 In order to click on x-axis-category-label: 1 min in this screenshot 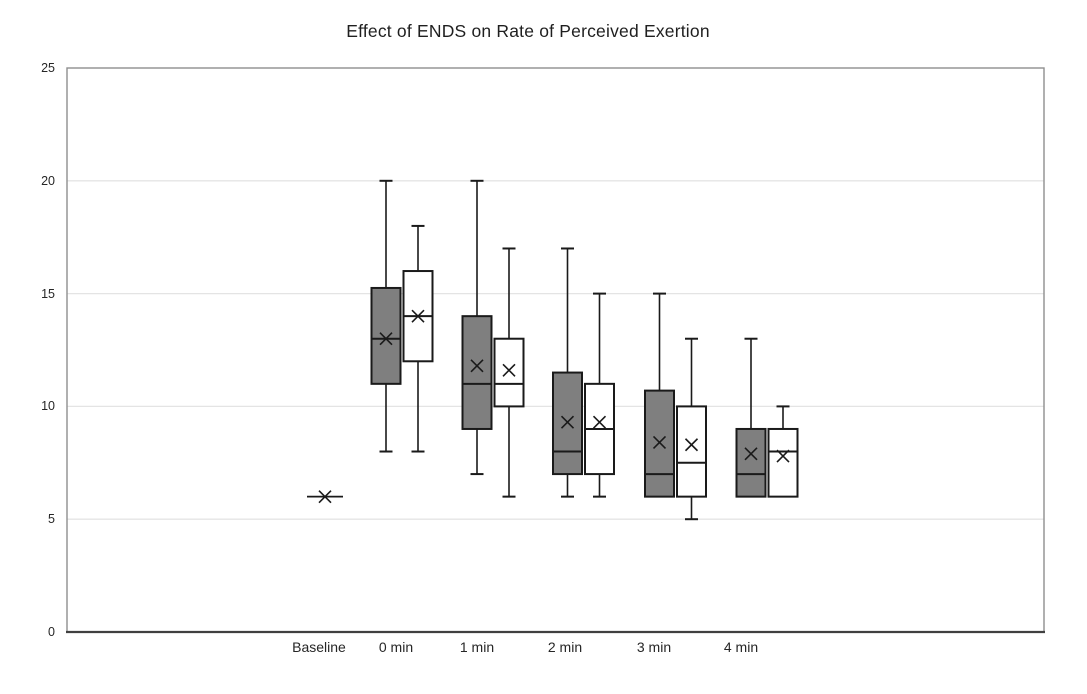, I will do `click(477, 647)`.